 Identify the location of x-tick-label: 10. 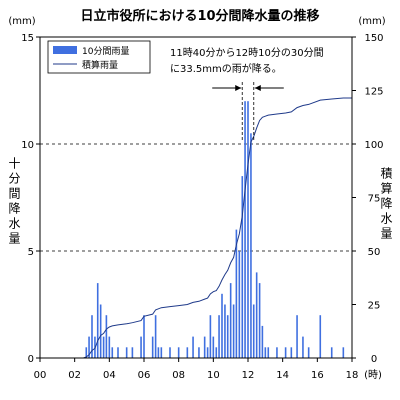
(213, 375).